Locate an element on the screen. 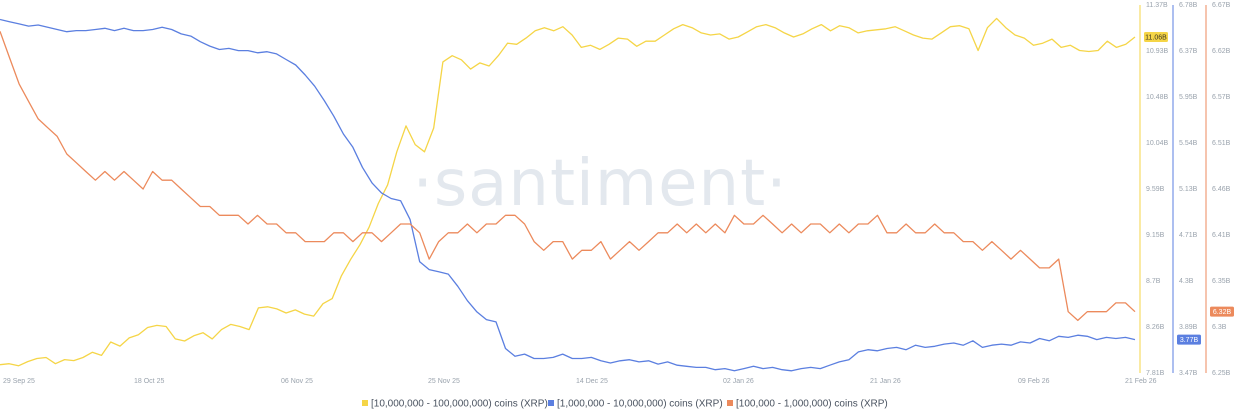 This screenshot has height=420, width=1241. y-tick-label: 5.13B is located at coordinates (1188, 189).